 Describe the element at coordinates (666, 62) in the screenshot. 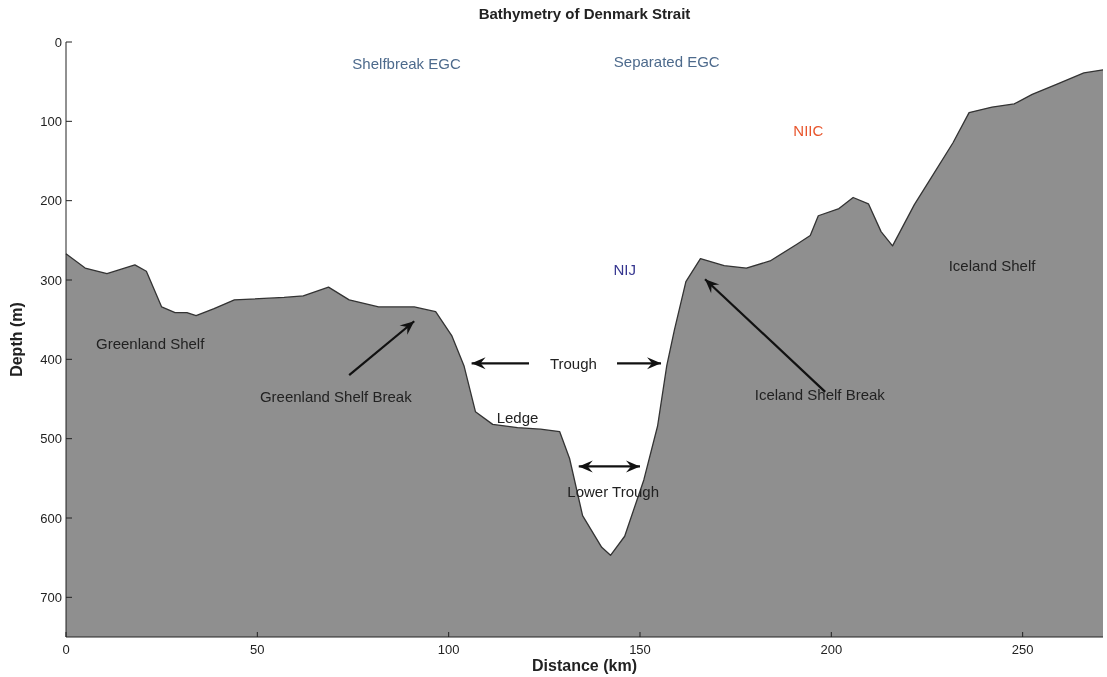

I see `annotation: Separated EGC` at that location.